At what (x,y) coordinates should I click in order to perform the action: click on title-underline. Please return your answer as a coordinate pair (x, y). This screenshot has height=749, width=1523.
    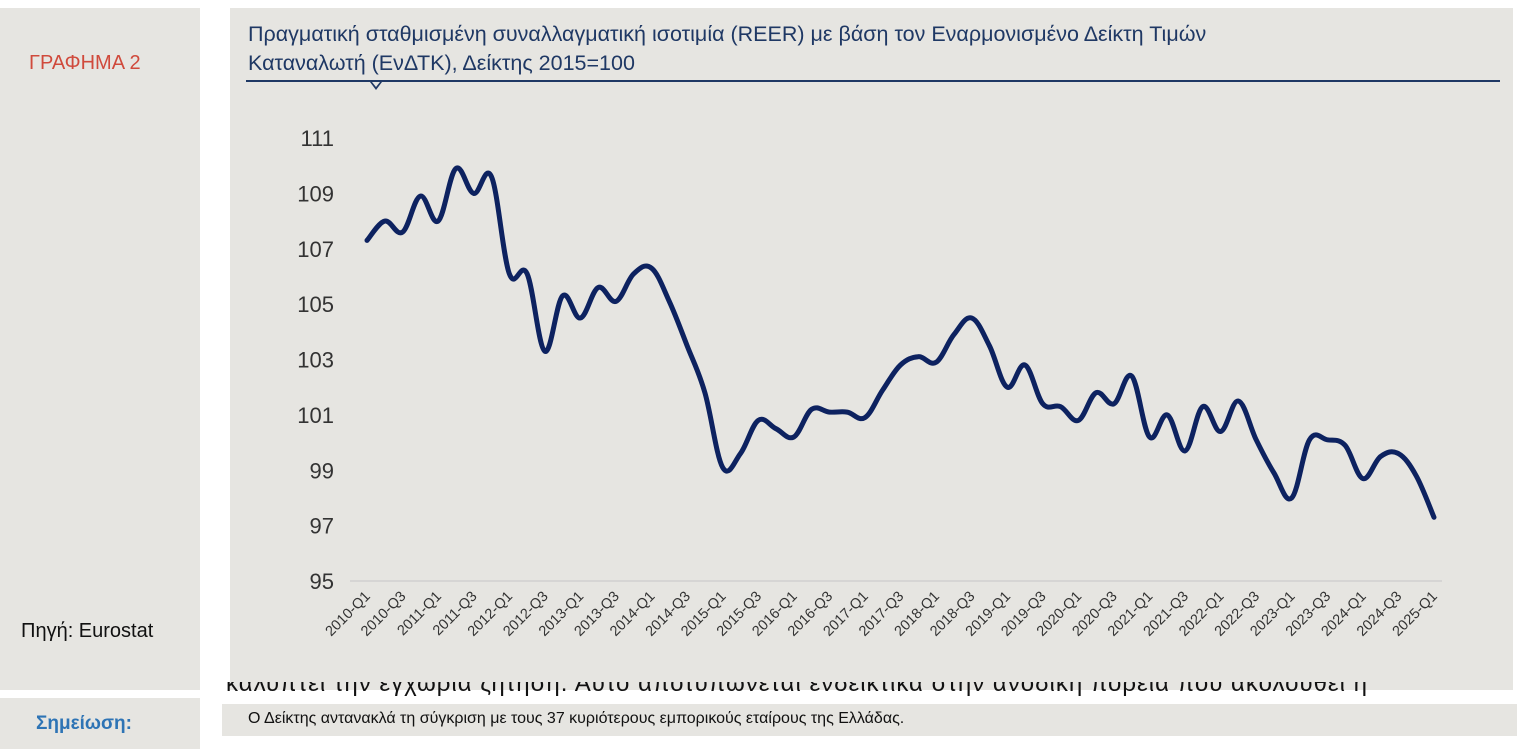
    Looking at the image, I should click on (873, 81).